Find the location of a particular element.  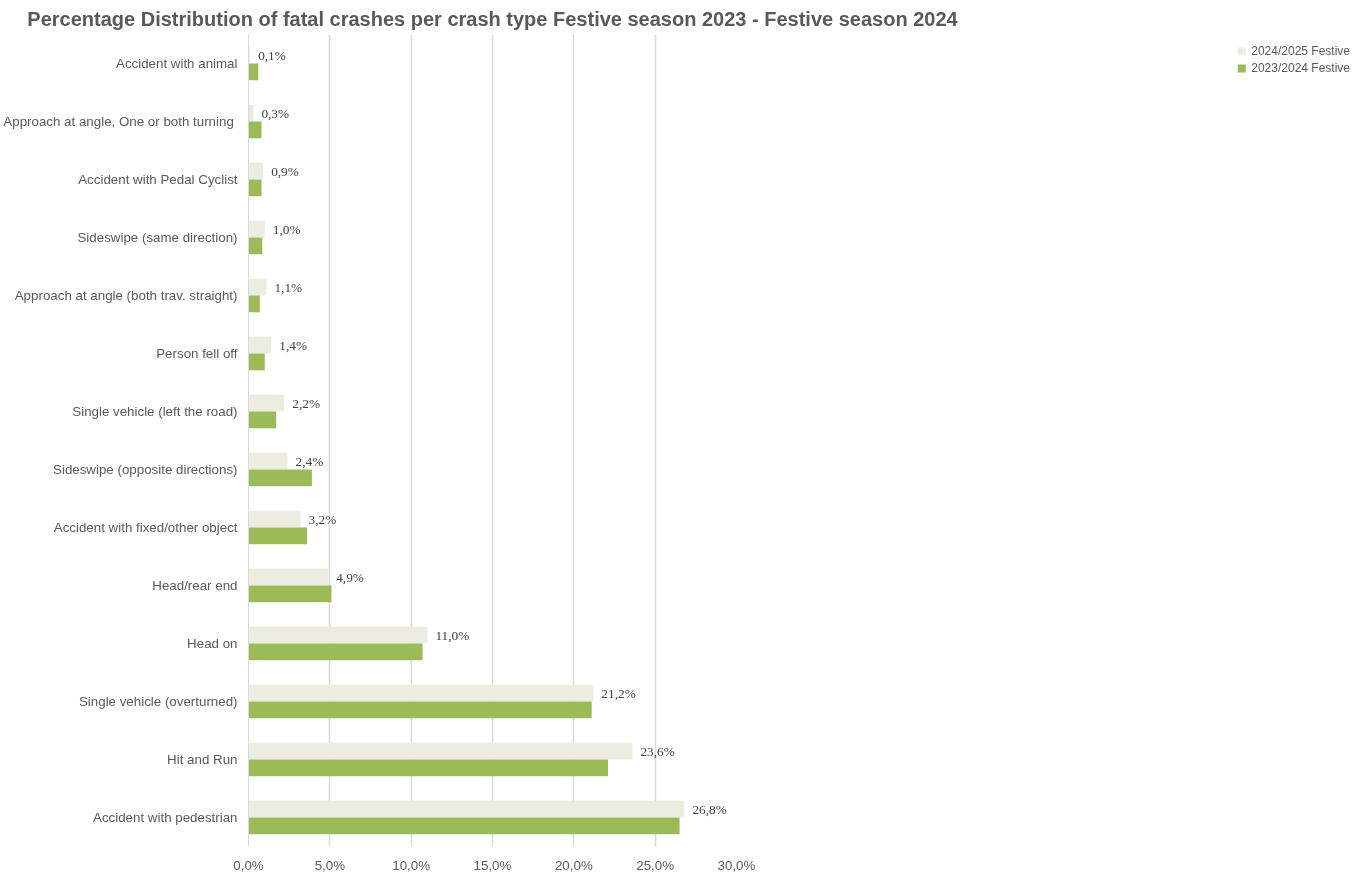

y-tick-label: Accident with pedestrian is located at coordinates (165, 817).